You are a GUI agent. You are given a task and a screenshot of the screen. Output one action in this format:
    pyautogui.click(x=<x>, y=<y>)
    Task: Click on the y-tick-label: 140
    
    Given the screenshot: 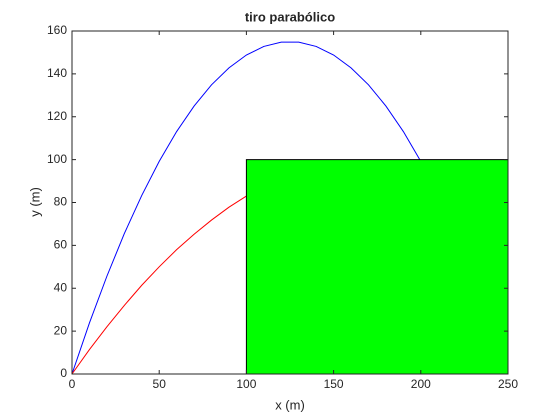 What is the action you would take?
    pyautogui.click(x=57, y=73)
    